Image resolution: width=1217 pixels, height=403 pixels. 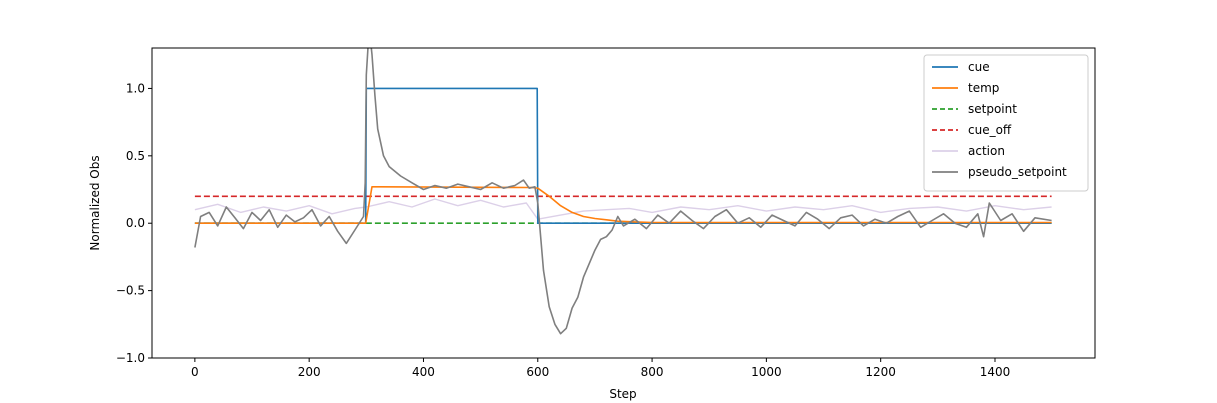 I want to click on series-line-temp, so click(x=623, y=205).